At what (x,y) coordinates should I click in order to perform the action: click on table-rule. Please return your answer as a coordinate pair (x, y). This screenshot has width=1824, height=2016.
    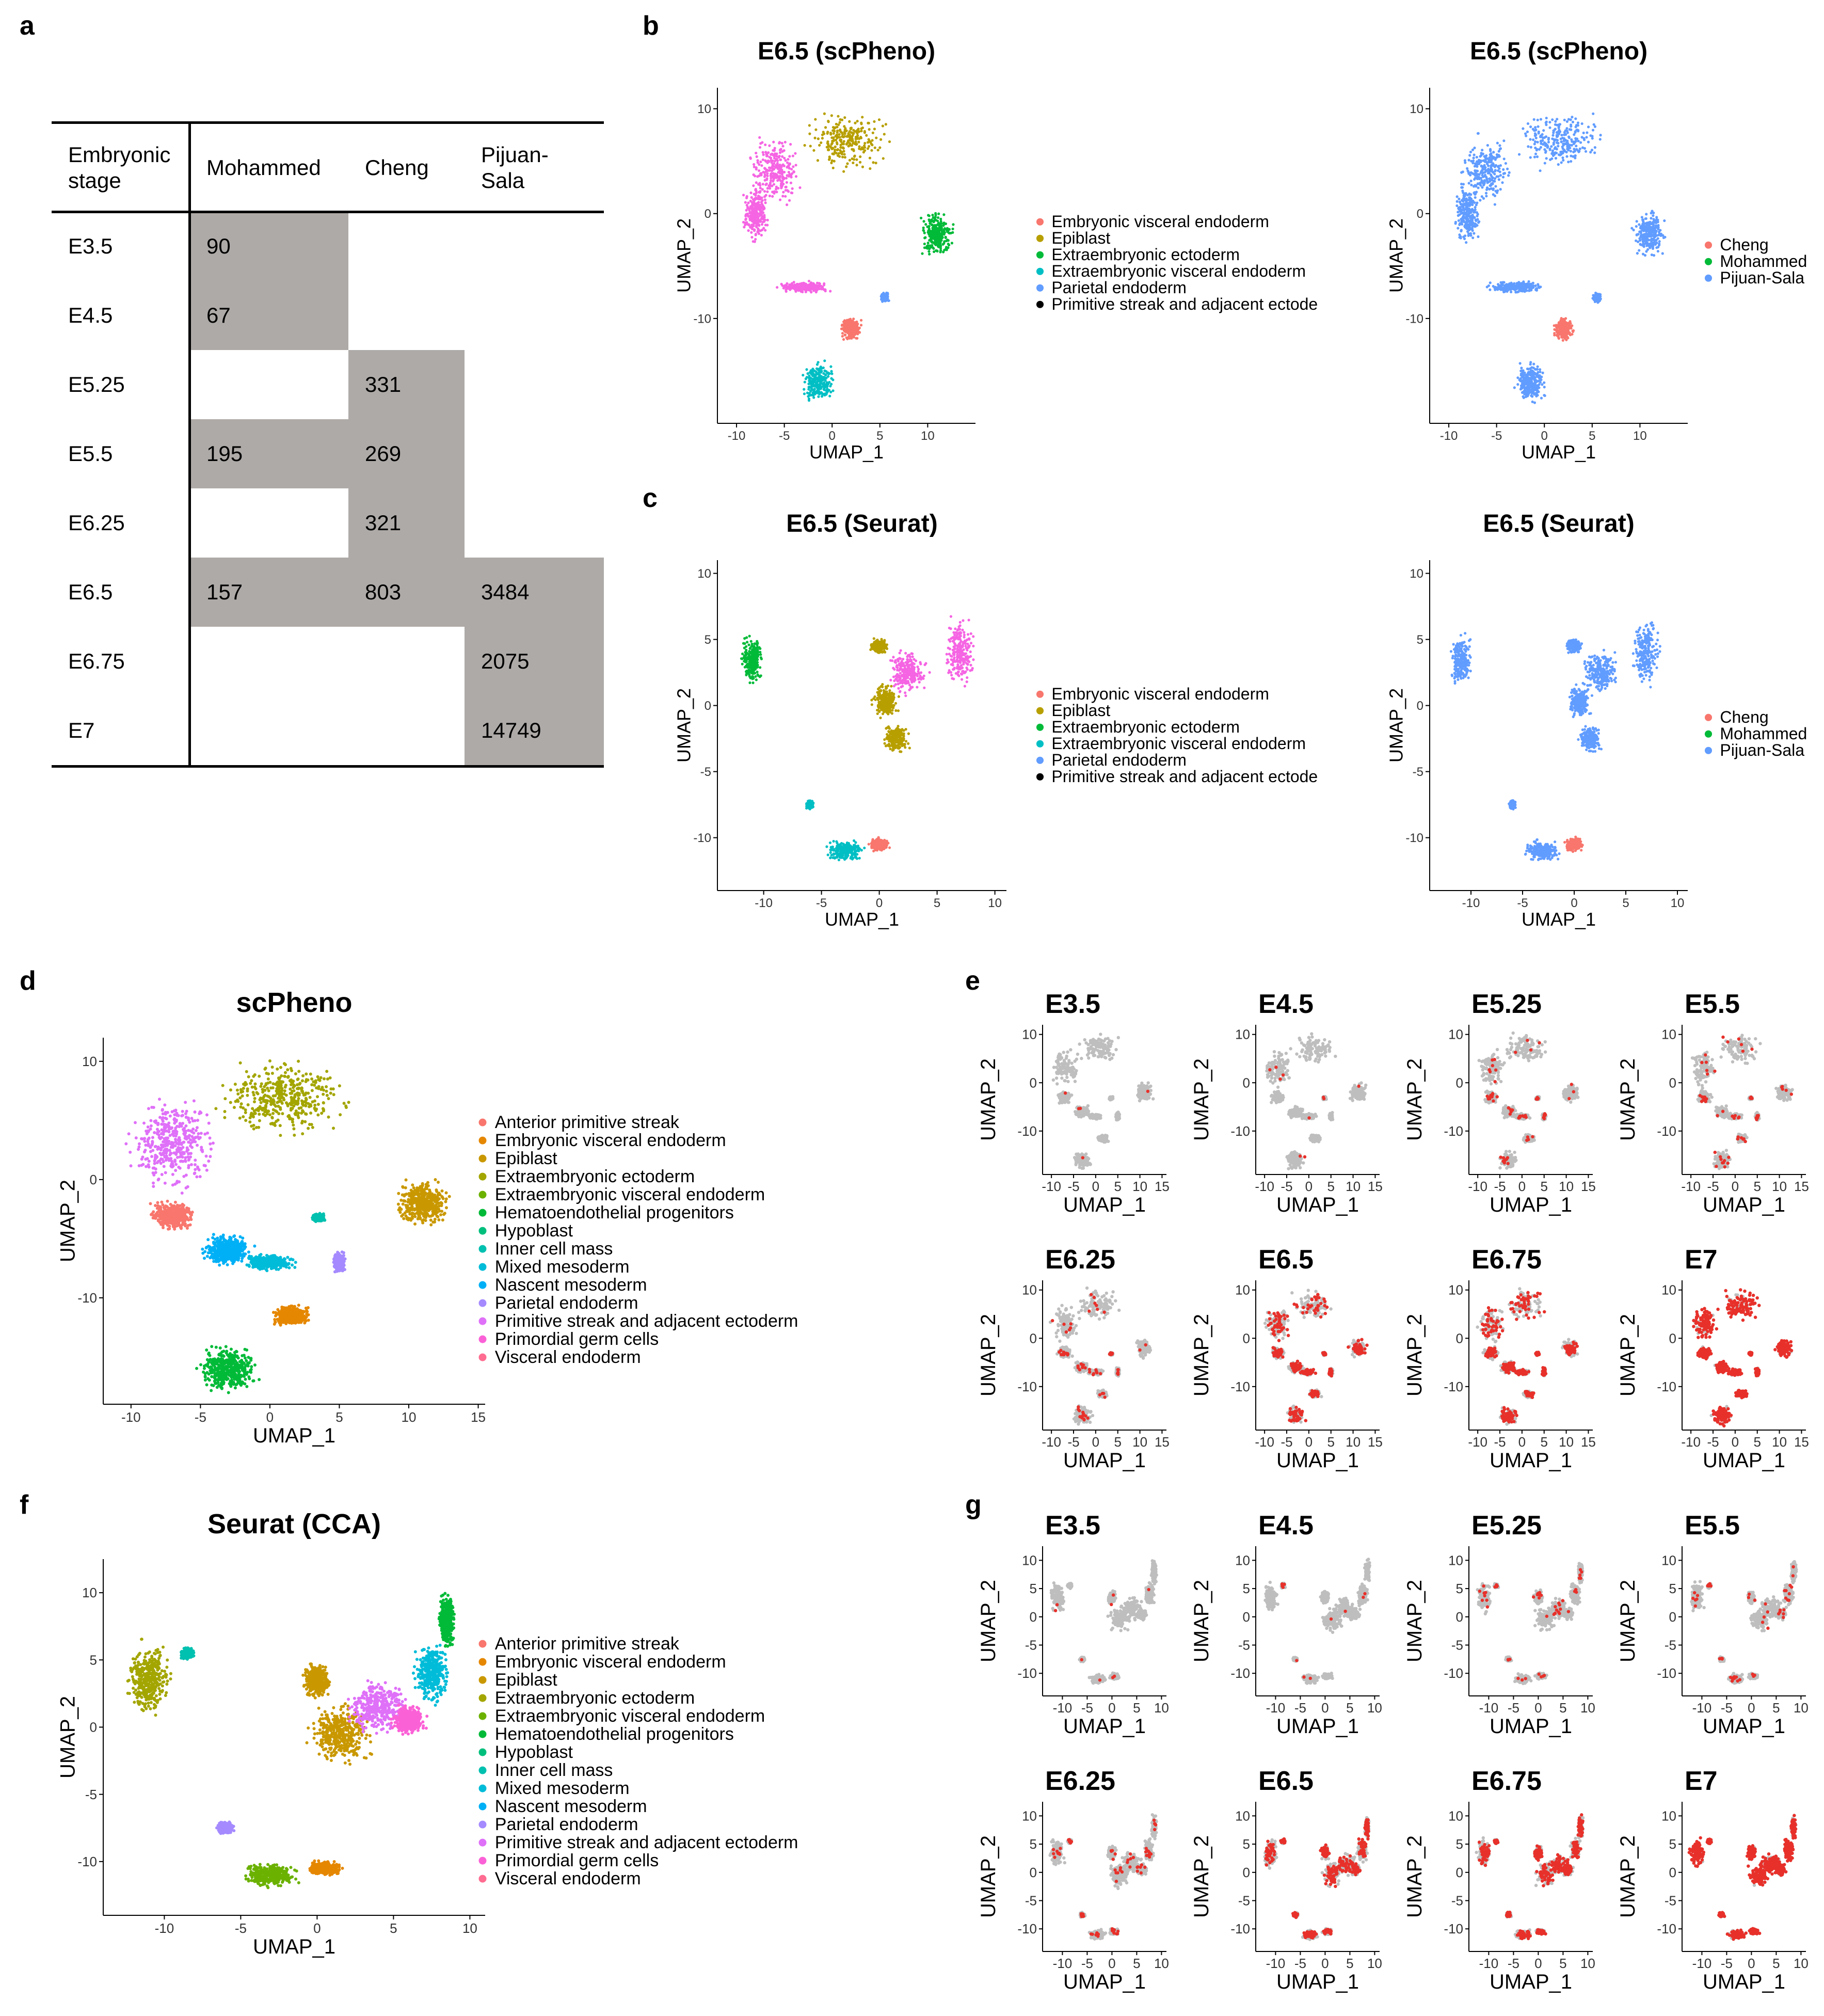
    Looking at the image, I should click on (328, 122).